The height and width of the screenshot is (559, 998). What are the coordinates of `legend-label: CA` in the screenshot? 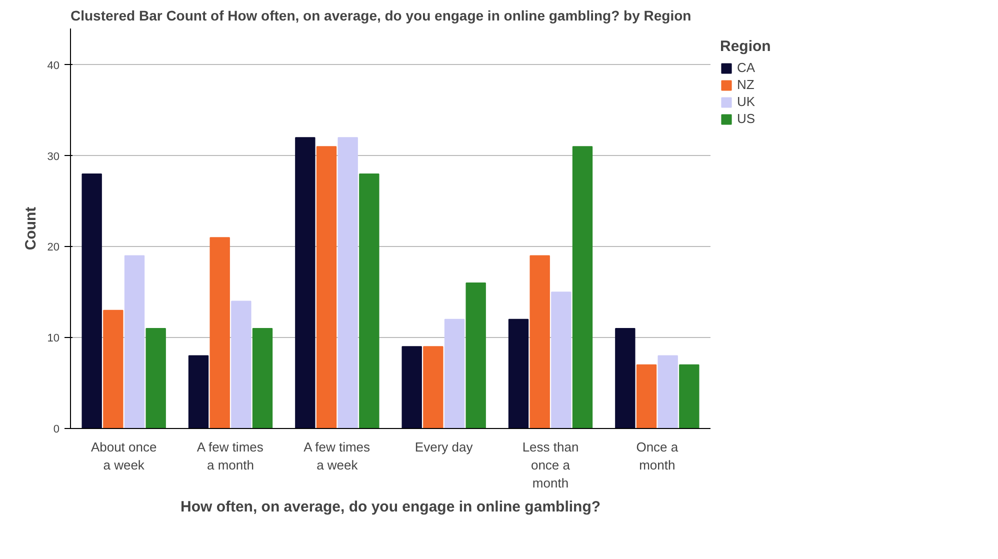 It's located at (746, 67).